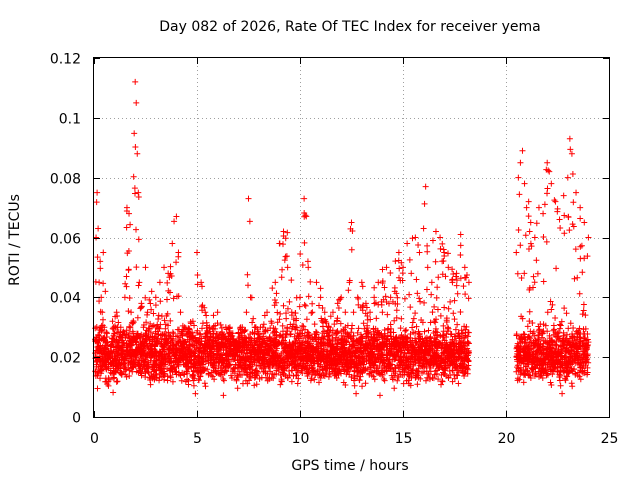 The height and width of the screenshot is (480, 640). I want to click on y-tick-label: 0.04, so click(65, 299).